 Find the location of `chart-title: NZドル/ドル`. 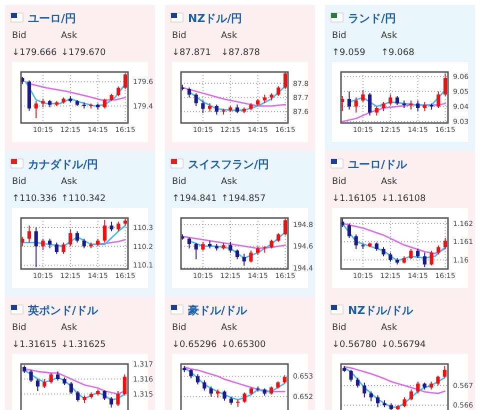

chart-title: NZドル/ドル is located at coordinates (381, 310).